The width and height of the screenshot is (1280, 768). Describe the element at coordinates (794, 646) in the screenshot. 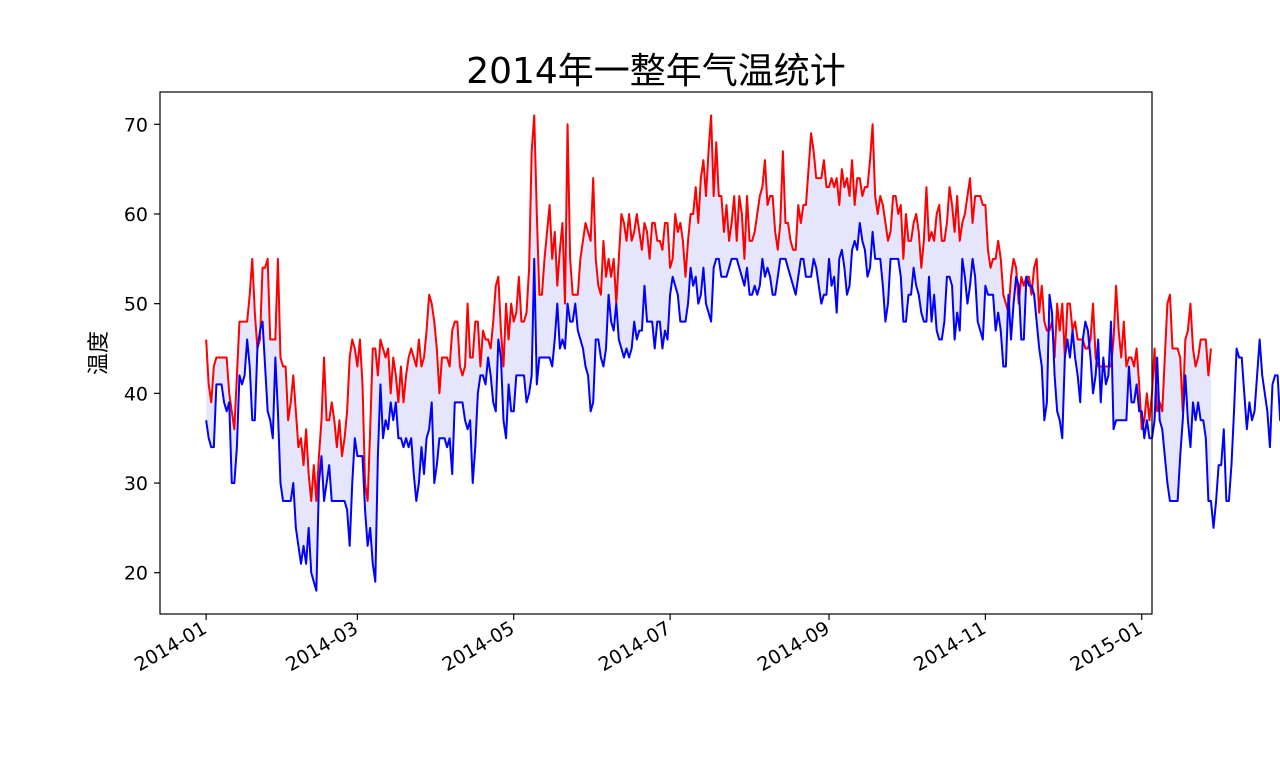

I see `x-tick-label: 2014-09` at that location.